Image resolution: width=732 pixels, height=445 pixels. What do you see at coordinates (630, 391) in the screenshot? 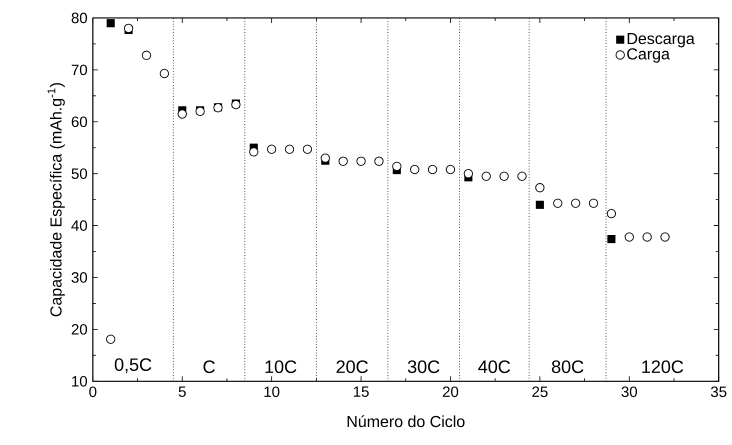
I see `x-tick-label: 30` at bounding box center [630, 391].